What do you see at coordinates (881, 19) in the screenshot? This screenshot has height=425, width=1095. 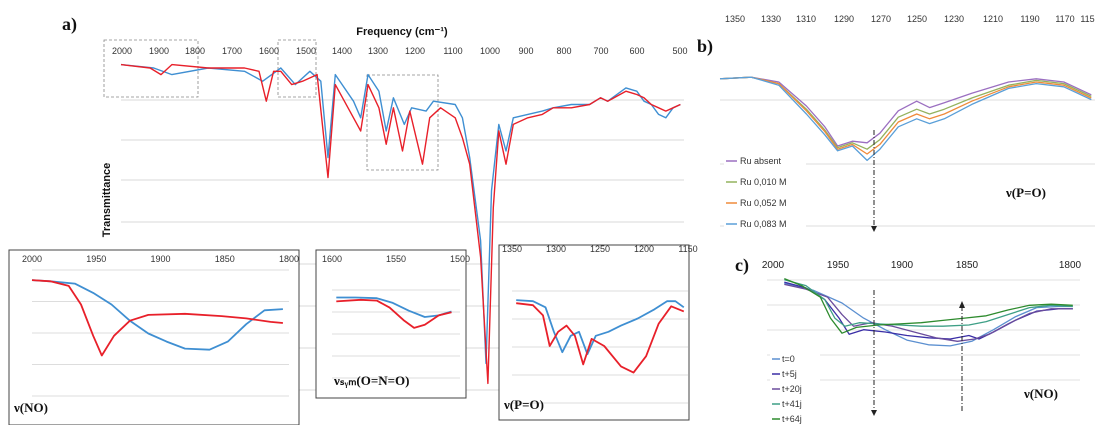 I see `x-tick-label: 1270` at bounding box center [881, 19].